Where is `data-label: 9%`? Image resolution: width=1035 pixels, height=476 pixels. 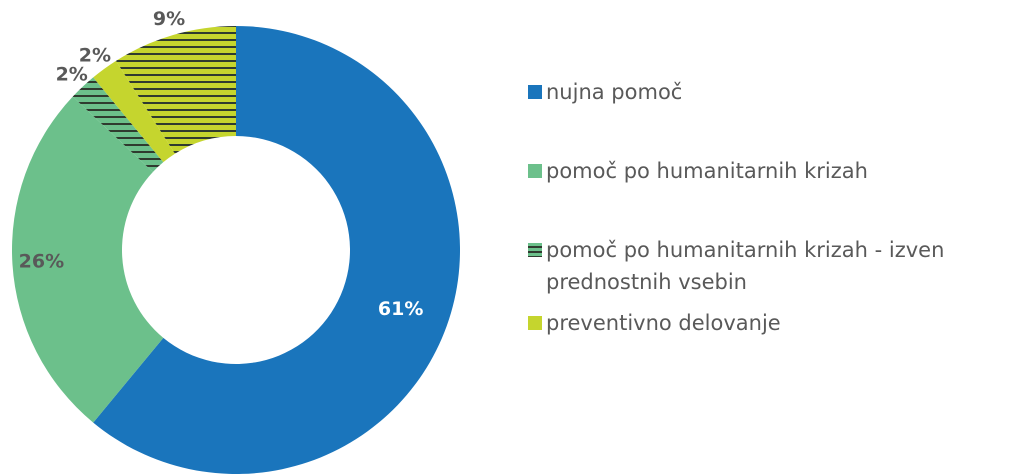
data-label: 9% is located at coordinates (169, 19).